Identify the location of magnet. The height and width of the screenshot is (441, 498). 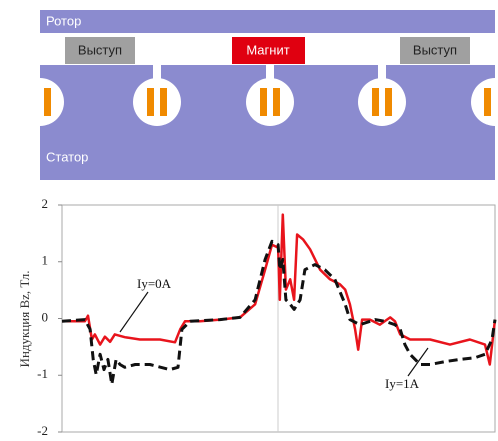
(268, 50).